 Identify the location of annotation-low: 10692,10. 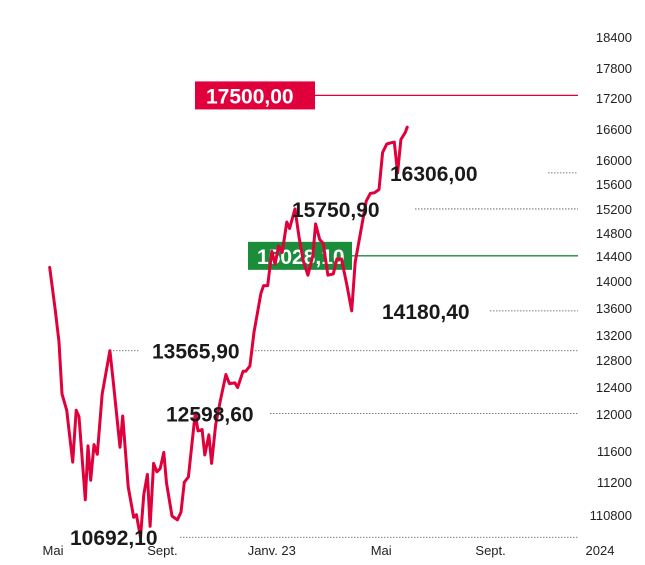
(114, 538).